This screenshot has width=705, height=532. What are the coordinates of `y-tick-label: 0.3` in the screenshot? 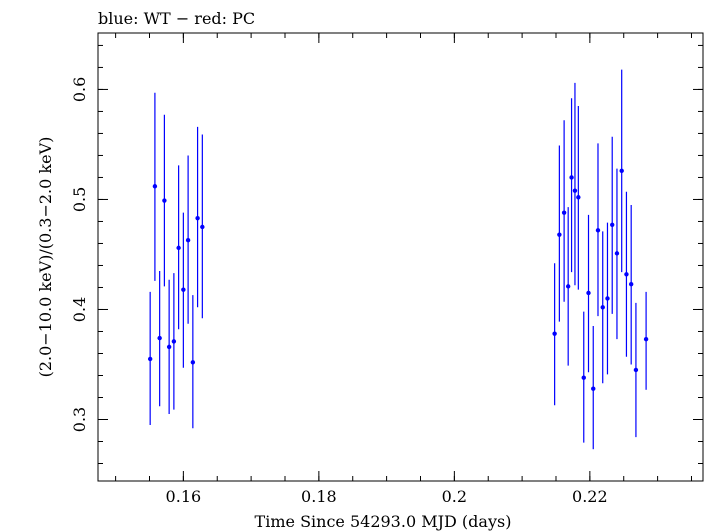 It's located at (79, 419).